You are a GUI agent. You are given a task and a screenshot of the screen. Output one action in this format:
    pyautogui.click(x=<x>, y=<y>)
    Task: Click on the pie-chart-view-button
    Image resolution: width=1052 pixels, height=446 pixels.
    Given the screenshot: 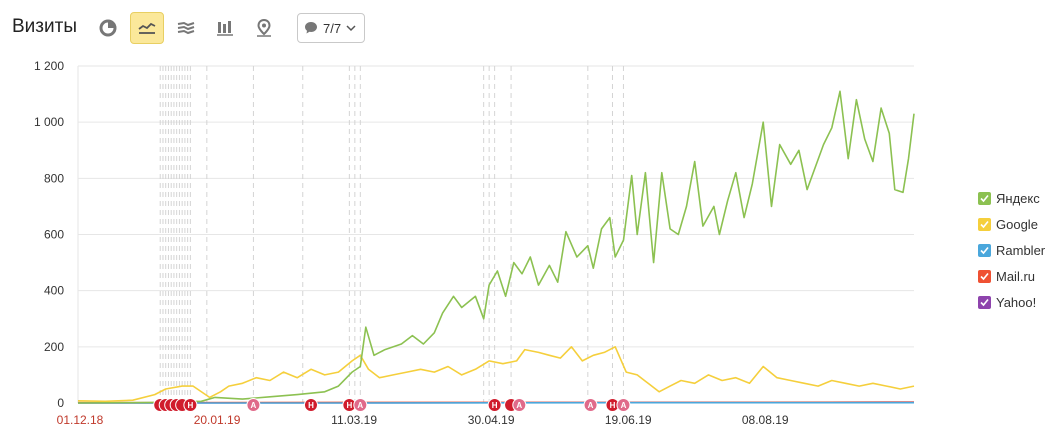 What is the action you would take?
    pyautogui.click(x=108, y=28)
    